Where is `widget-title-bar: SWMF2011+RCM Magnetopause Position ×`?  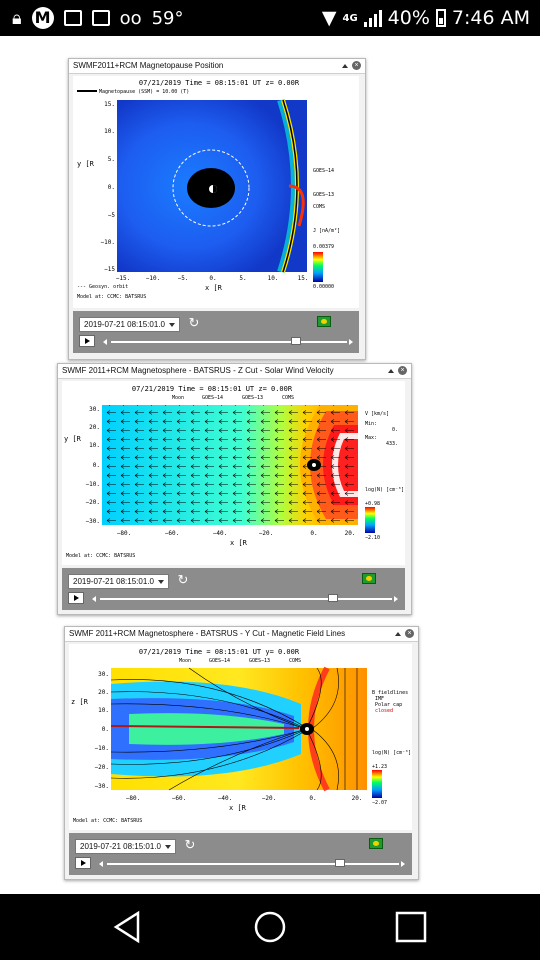 widget-title-bar: SWMF2011+RCM Magnetopause Position × is located at coordinates (217, 66).